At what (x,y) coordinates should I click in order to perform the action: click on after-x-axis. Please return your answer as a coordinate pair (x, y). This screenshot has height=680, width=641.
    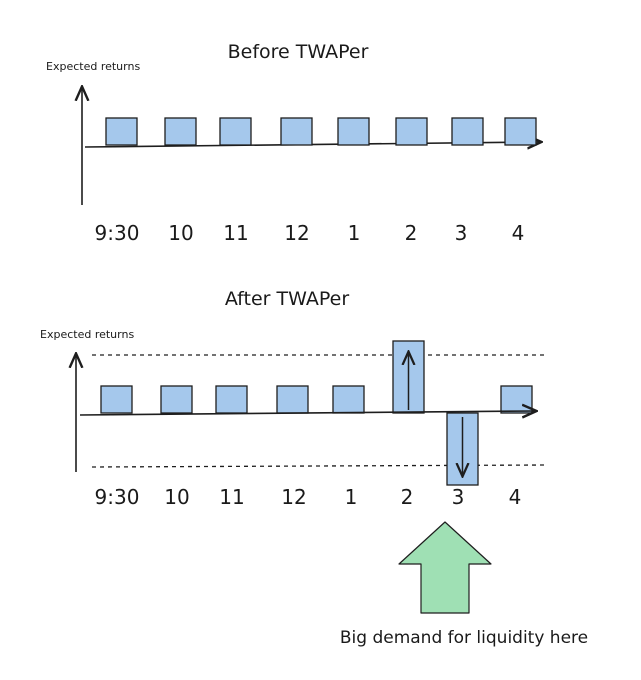
    Looking at the image, I should click on (307, 413).